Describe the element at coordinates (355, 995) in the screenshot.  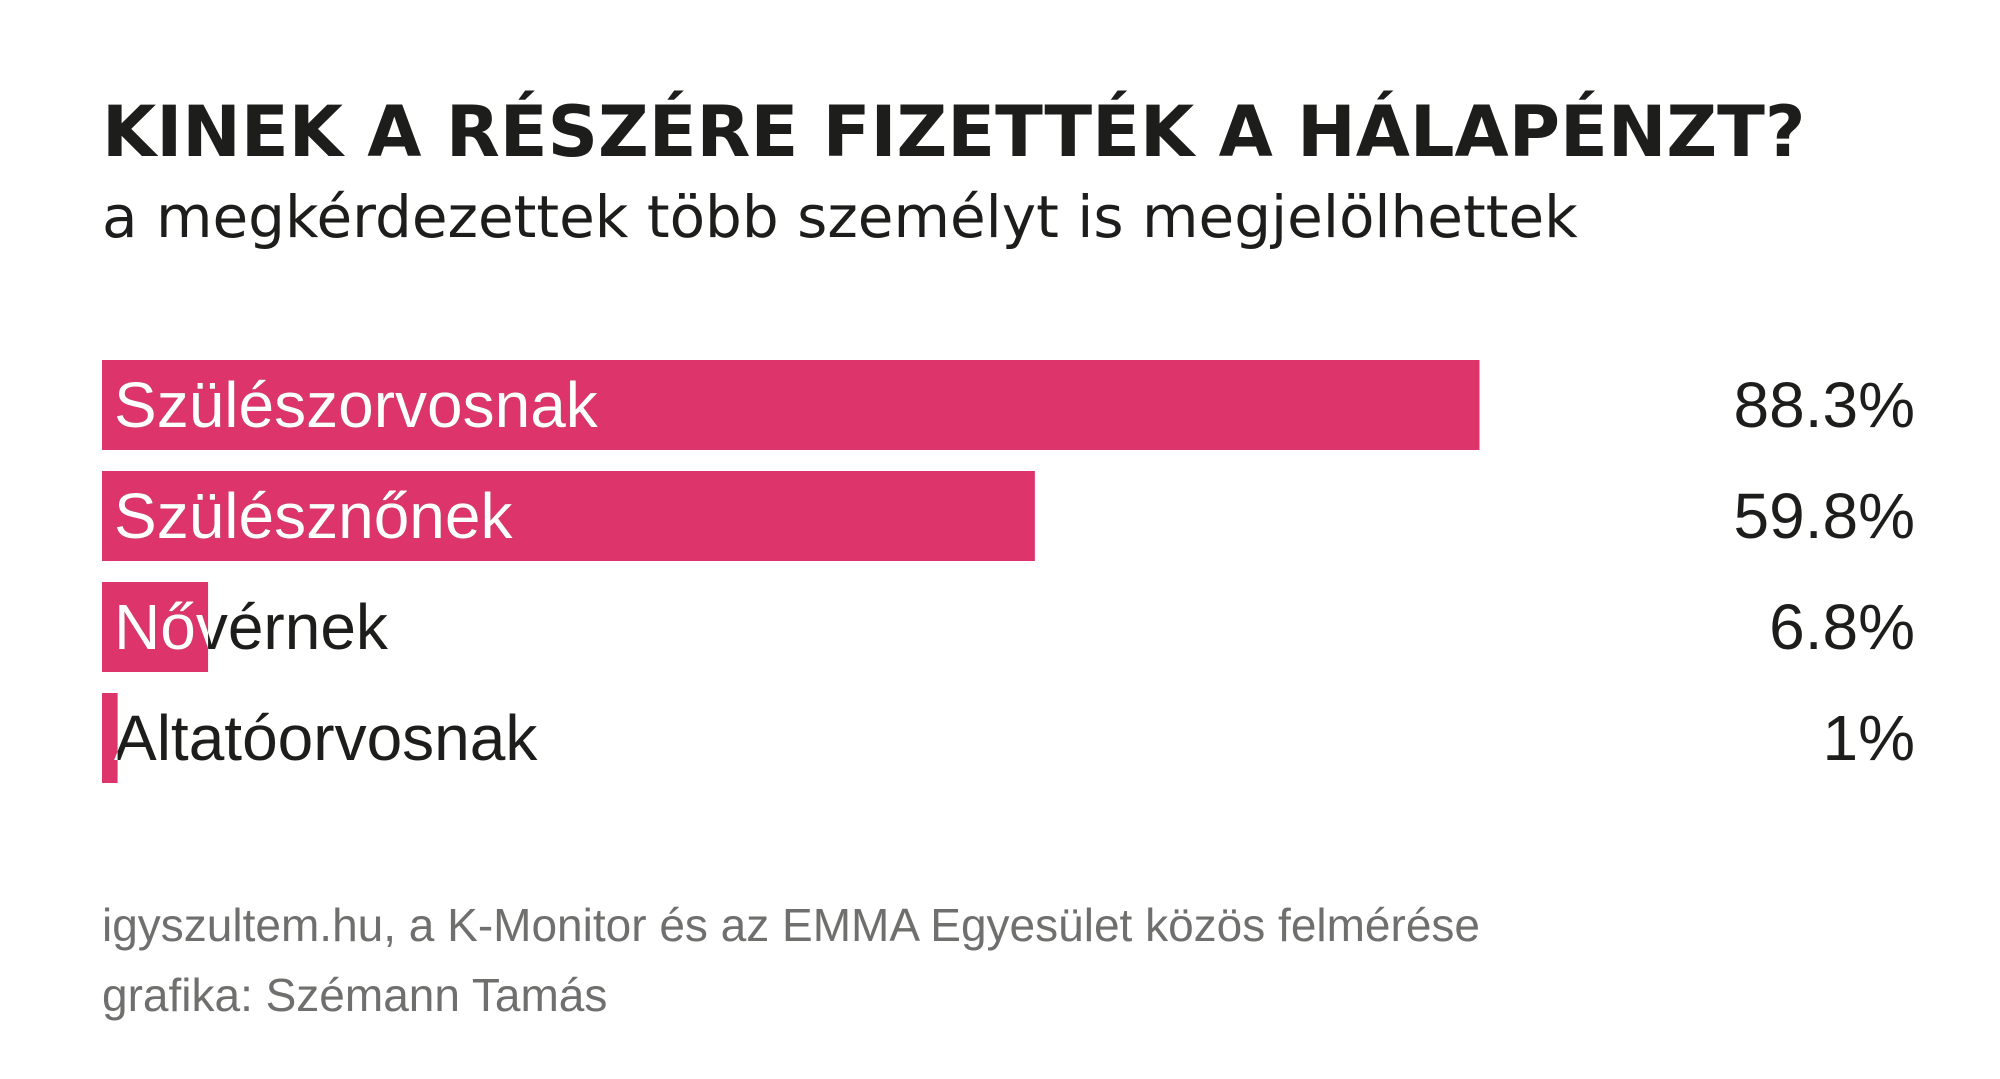
I see `credit-line: grafika: Szémann Tamás` at that location.